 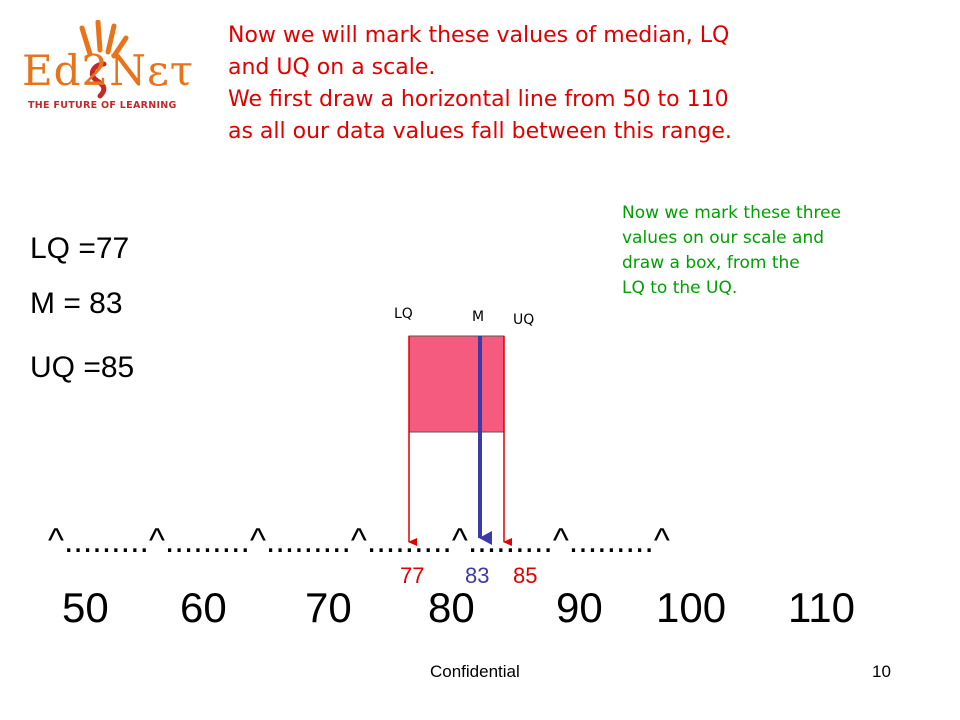 What do you see at coordinates (412, 575) in the screenshot?
I see `mark-value-lq: 77` at bounding box center [412, 575].